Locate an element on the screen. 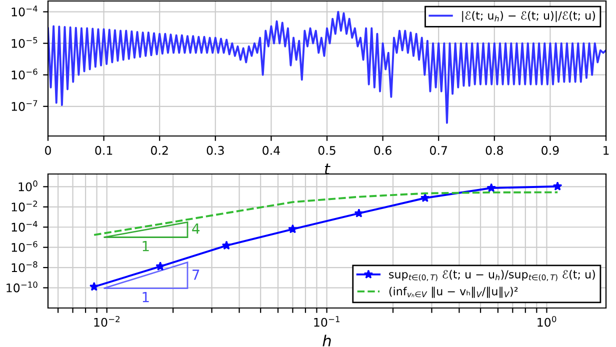 The width and height of the screenshot is (616, 347). x-tick-label: 0.6 is located at coordinates (383, 150).